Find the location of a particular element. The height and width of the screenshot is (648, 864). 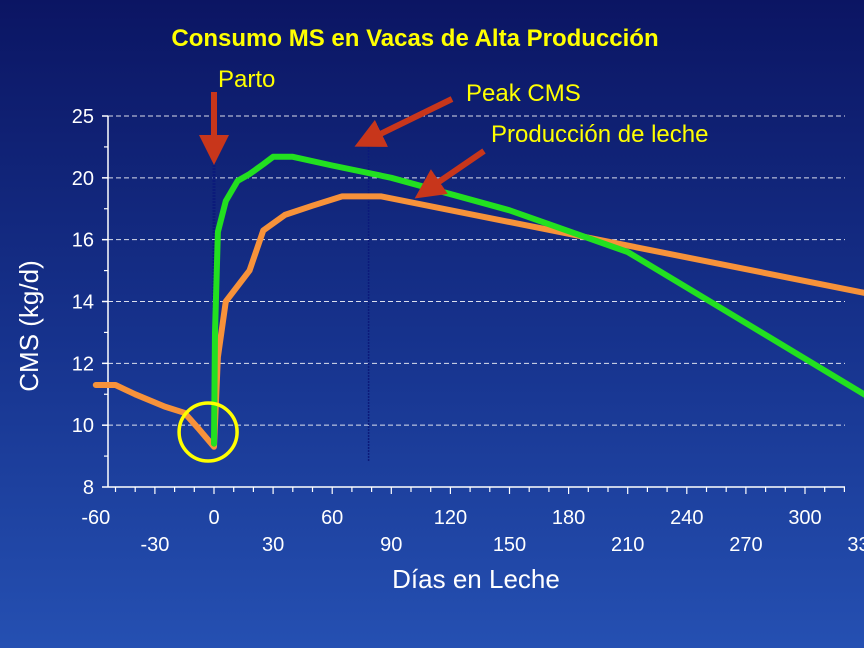

peak-arrow is located at coordinates (404, 121).